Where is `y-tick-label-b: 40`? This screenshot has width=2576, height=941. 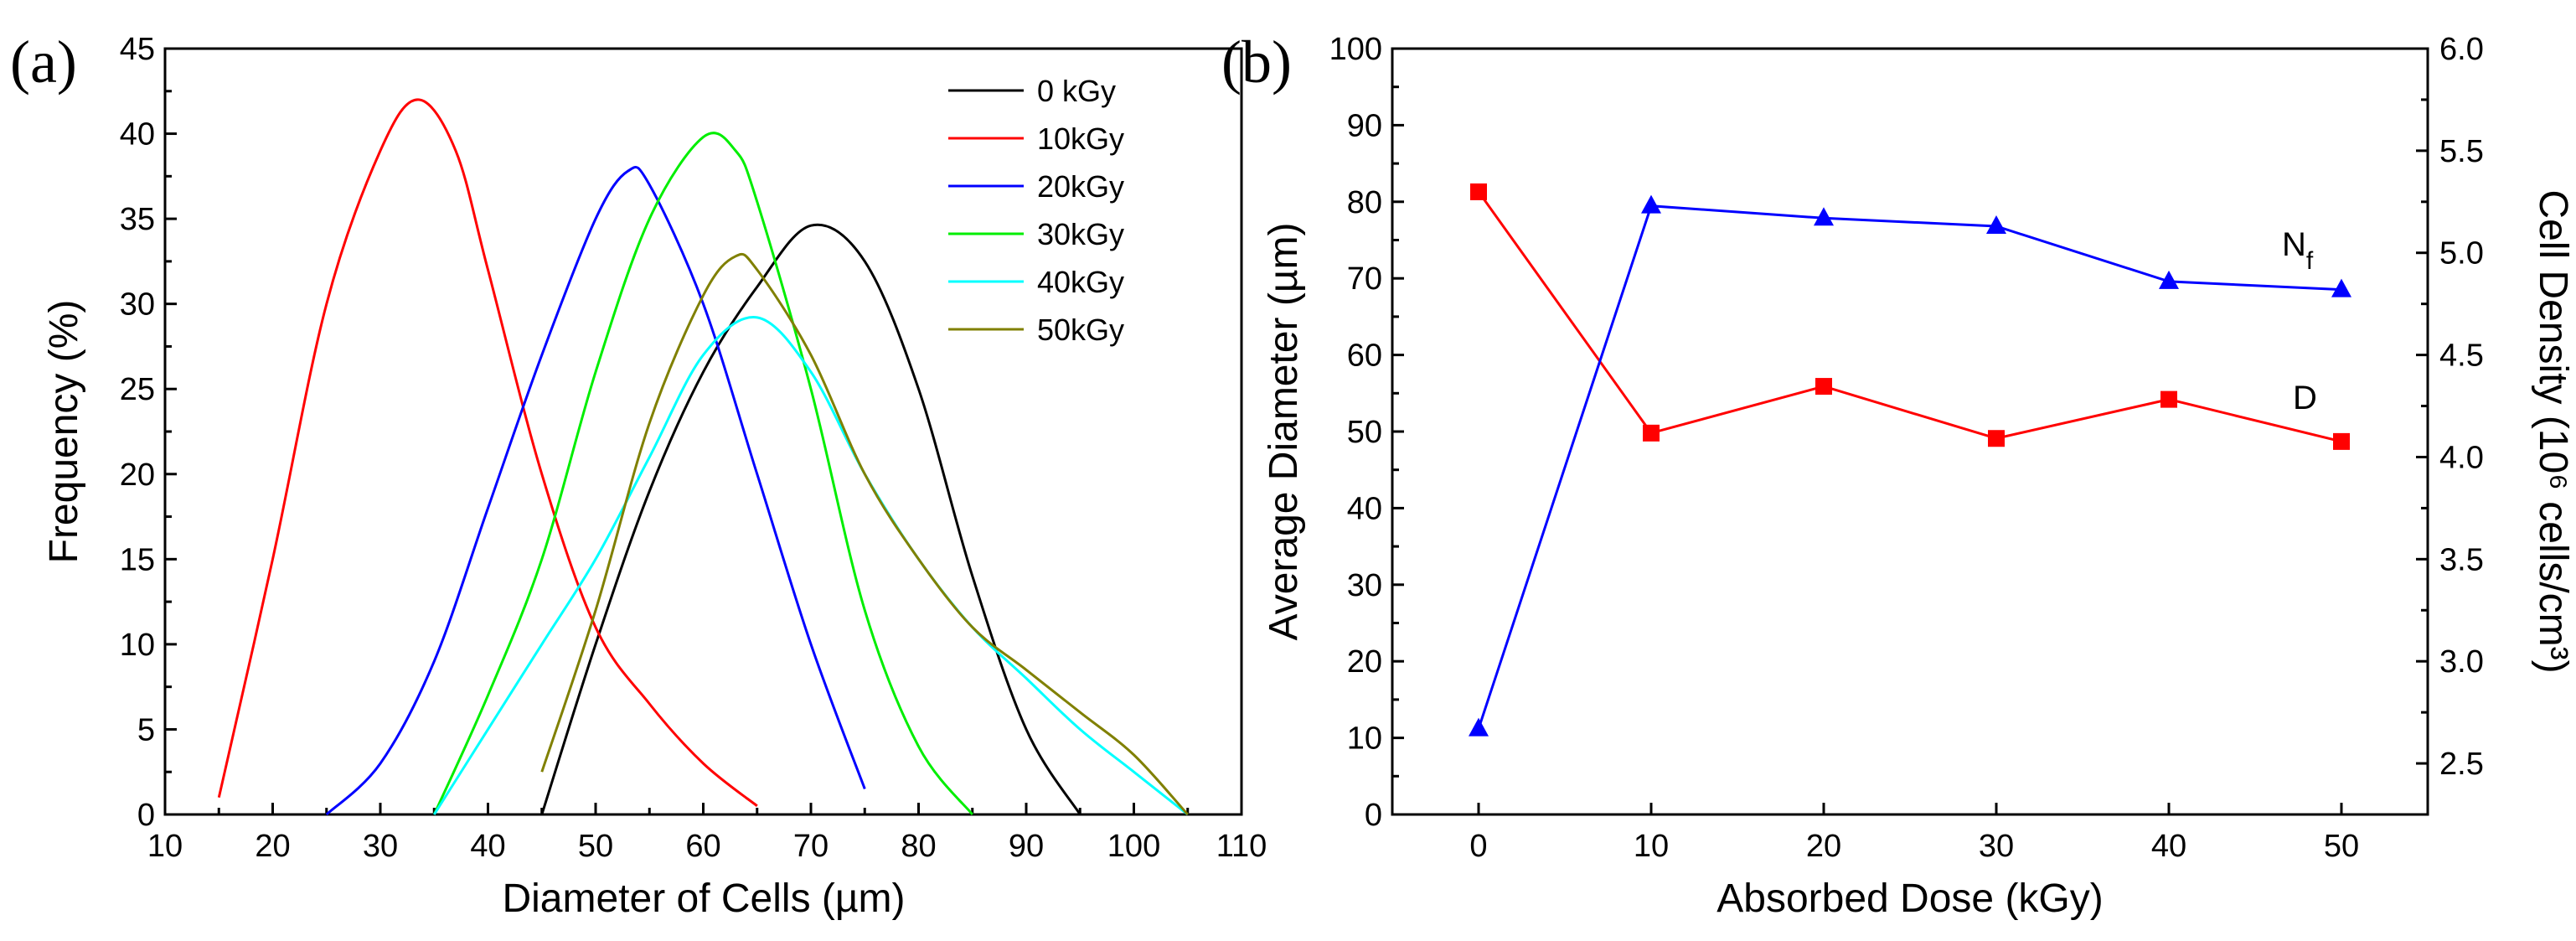 y-tick-label-b: 40 is located at coordinates (1364, 508).